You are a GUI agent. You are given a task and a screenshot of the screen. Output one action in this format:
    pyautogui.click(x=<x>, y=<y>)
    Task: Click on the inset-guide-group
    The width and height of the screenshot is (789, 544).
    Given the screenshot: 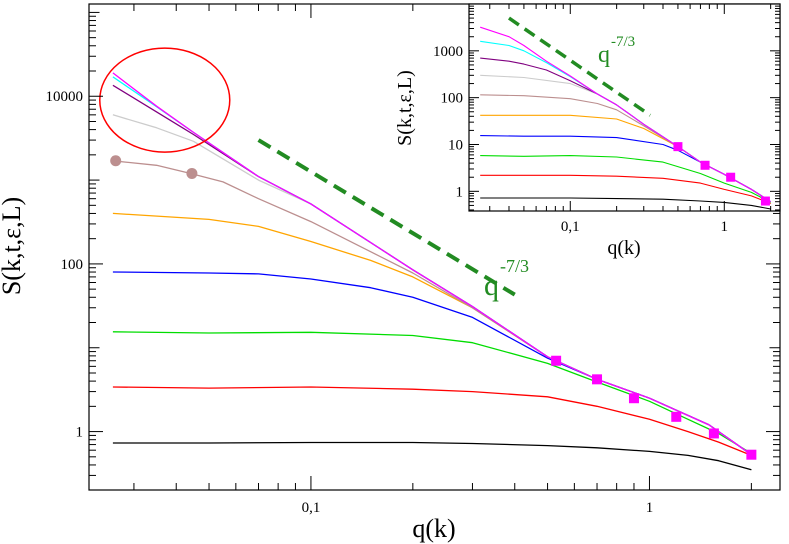 What is the action you would take?
    pyautogui.click(x=579, y=66)
    